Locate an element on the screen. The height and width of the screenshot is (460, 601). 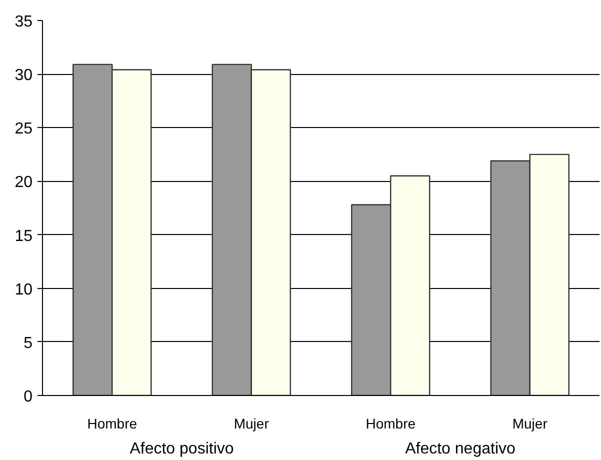
text: Afecto negativo is located at coordinates (460, 449).